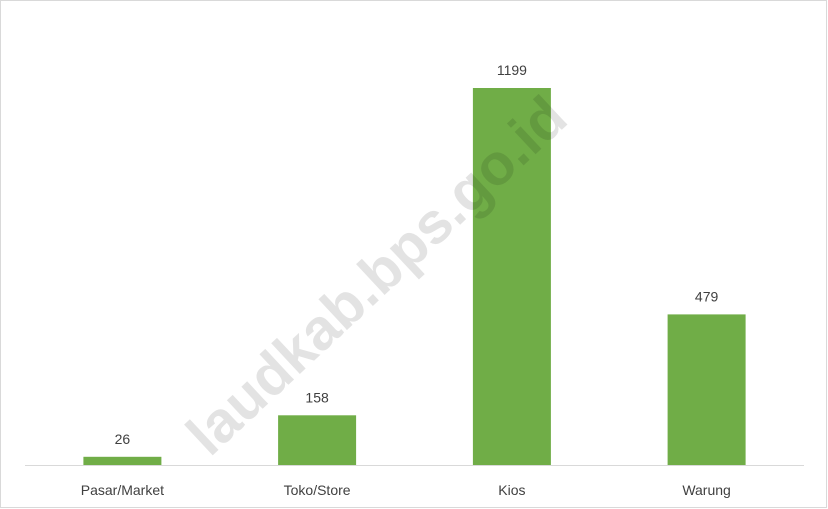 This screenshot has height=509, width=828. What do you see at coordinates (511, 276) in the screenshot?
I see `bar-kios` at bounding box center [511, 276].